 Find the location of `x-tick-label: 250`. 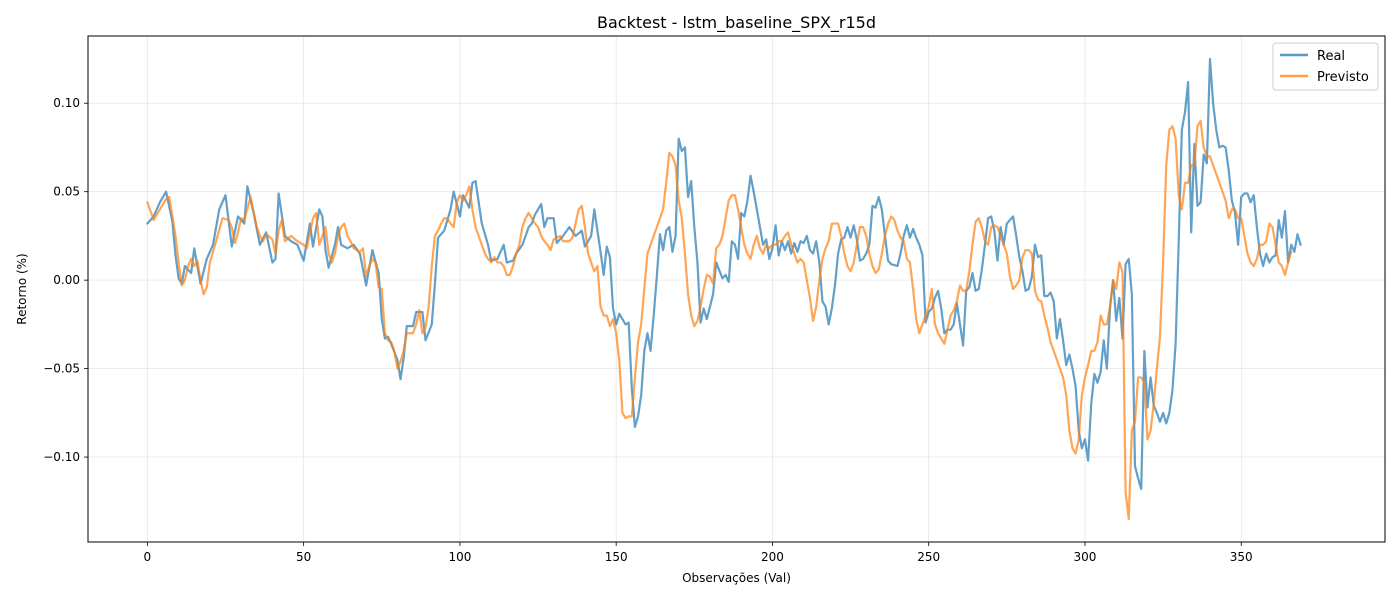

x-tick-label: 250 is located at coordinates (928, 557).